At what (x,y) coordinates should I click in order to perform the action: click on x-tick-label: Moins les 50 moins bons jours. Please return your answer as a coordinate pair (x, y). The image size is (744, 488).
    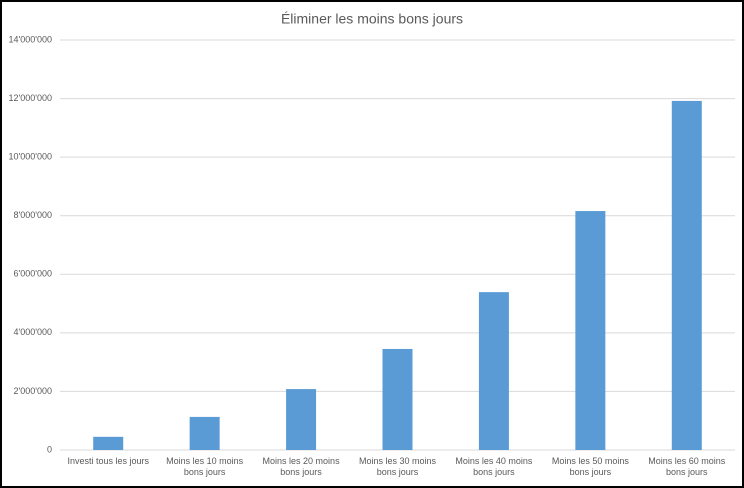
    Looking at the image, I should click on (590, 466).